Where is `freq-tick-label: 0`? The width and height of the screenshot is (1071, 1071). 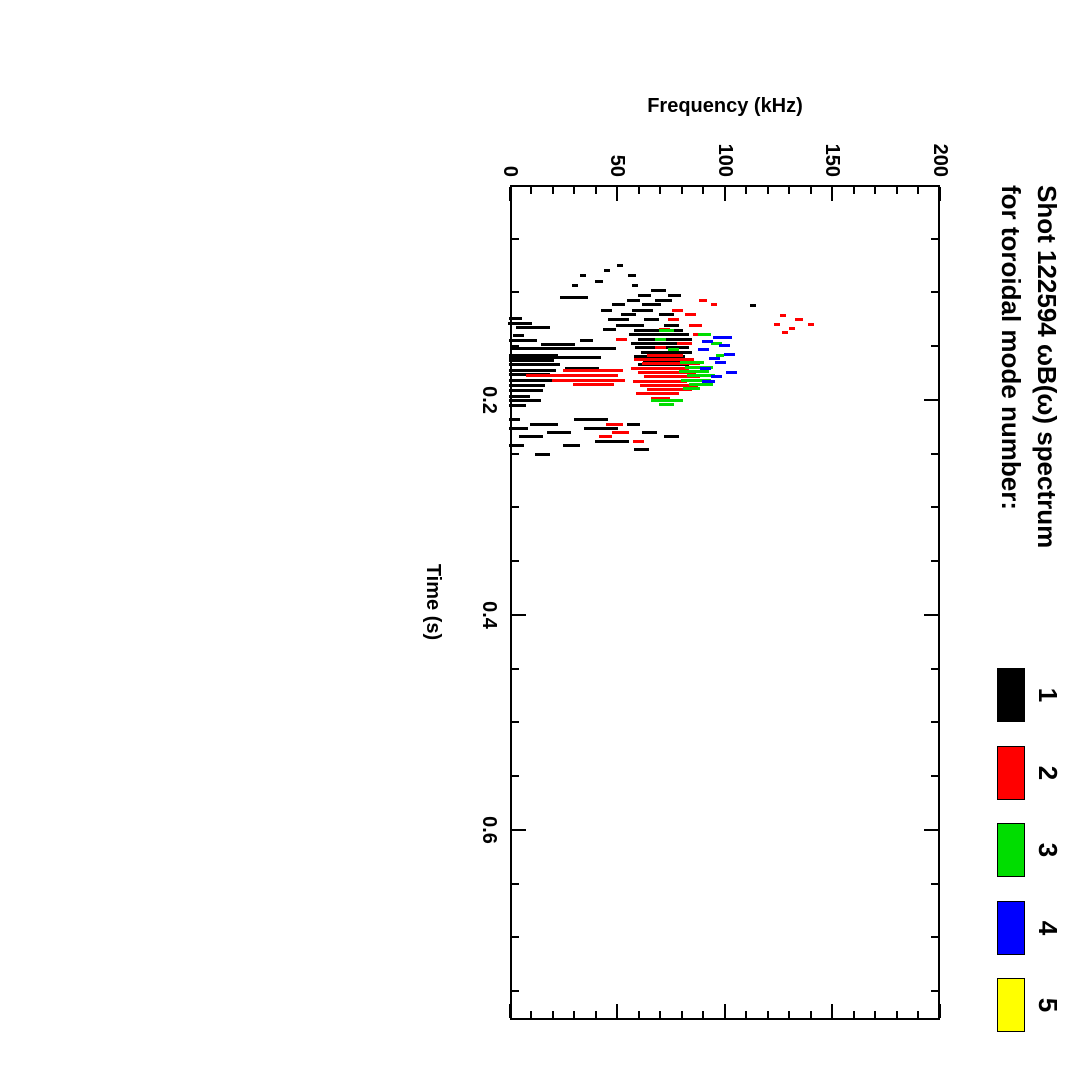
freq-tick-label: 0 is located at coordinates (510, 171).